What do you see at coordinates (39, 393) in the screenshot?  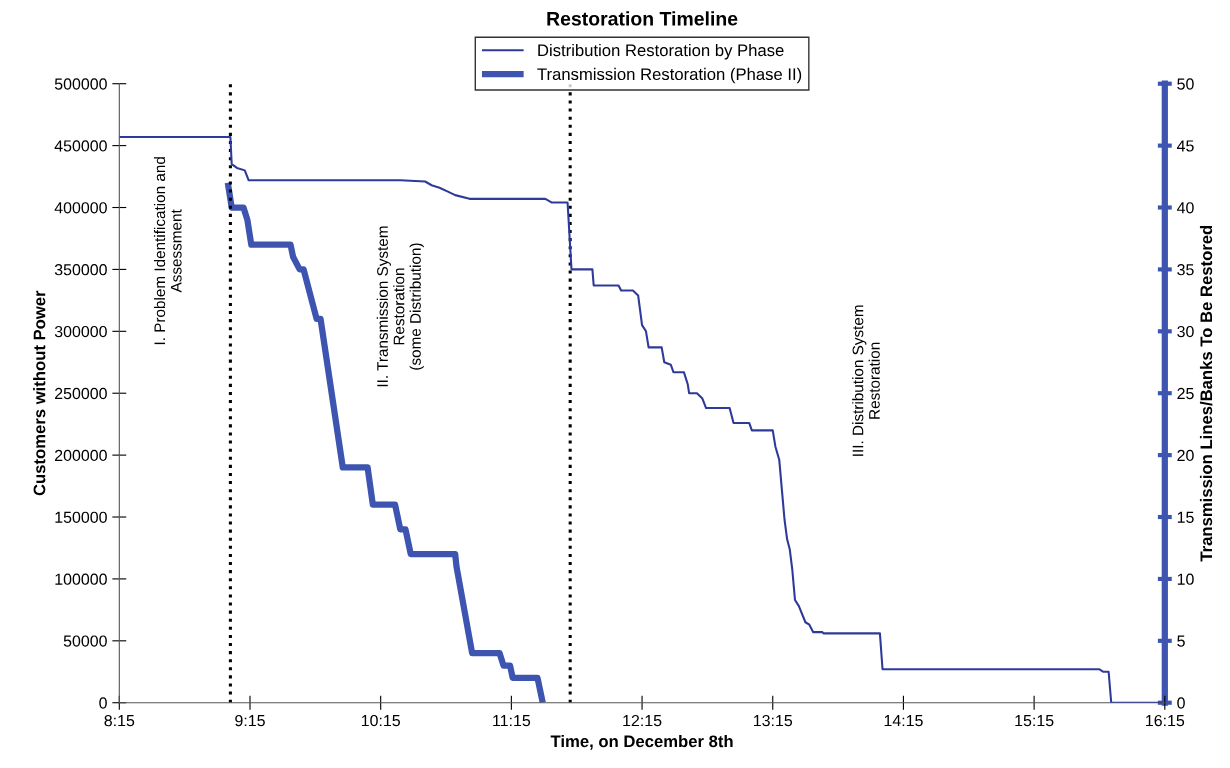 I see `y-axis-title: Customers without Power` at bounding box center [39, 393].